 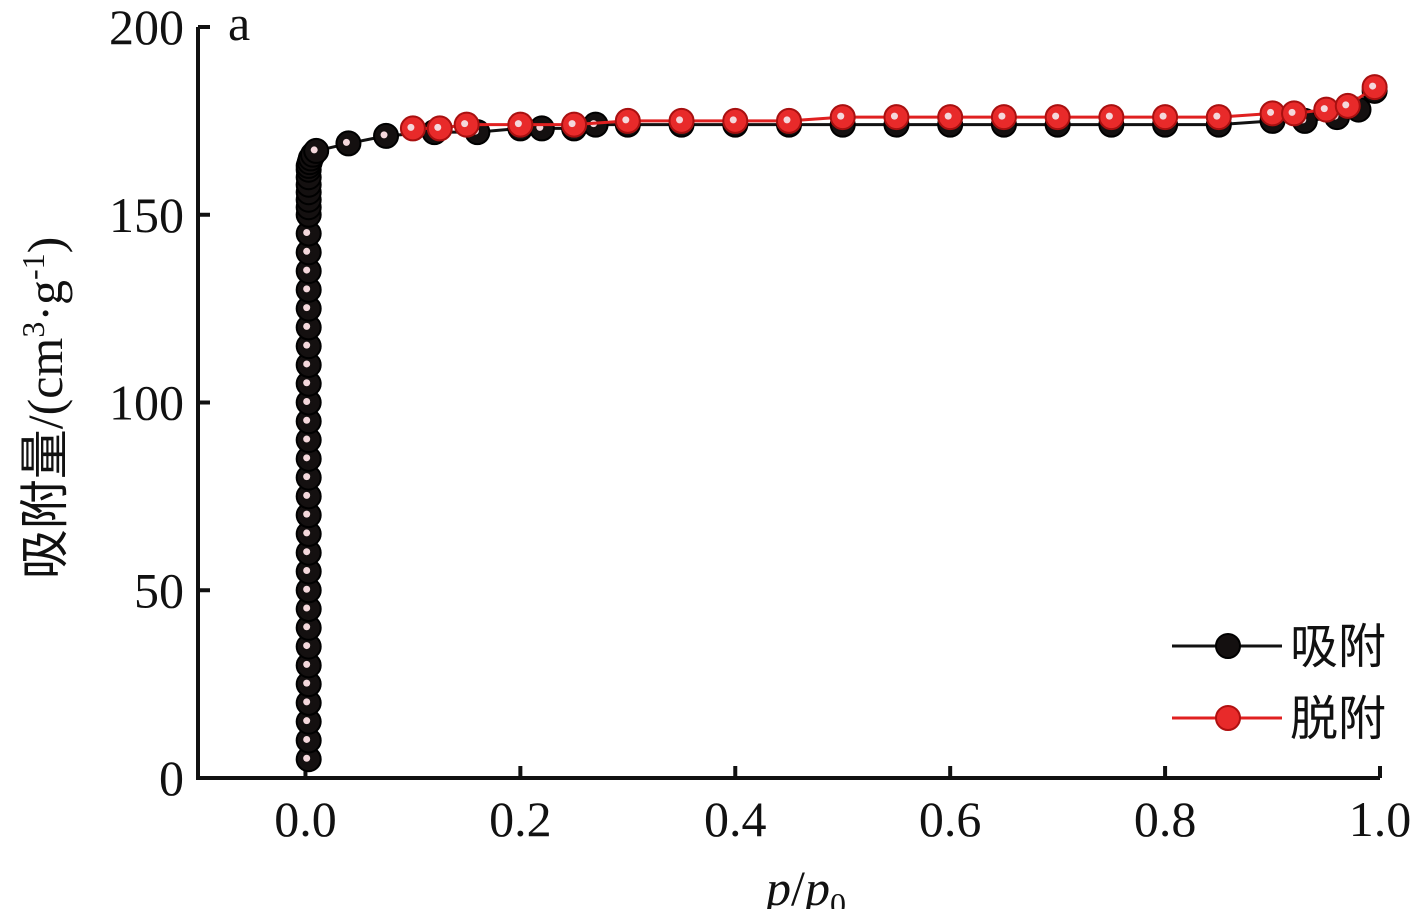 I want to click on series-desorption, so click(x=893, y=108).